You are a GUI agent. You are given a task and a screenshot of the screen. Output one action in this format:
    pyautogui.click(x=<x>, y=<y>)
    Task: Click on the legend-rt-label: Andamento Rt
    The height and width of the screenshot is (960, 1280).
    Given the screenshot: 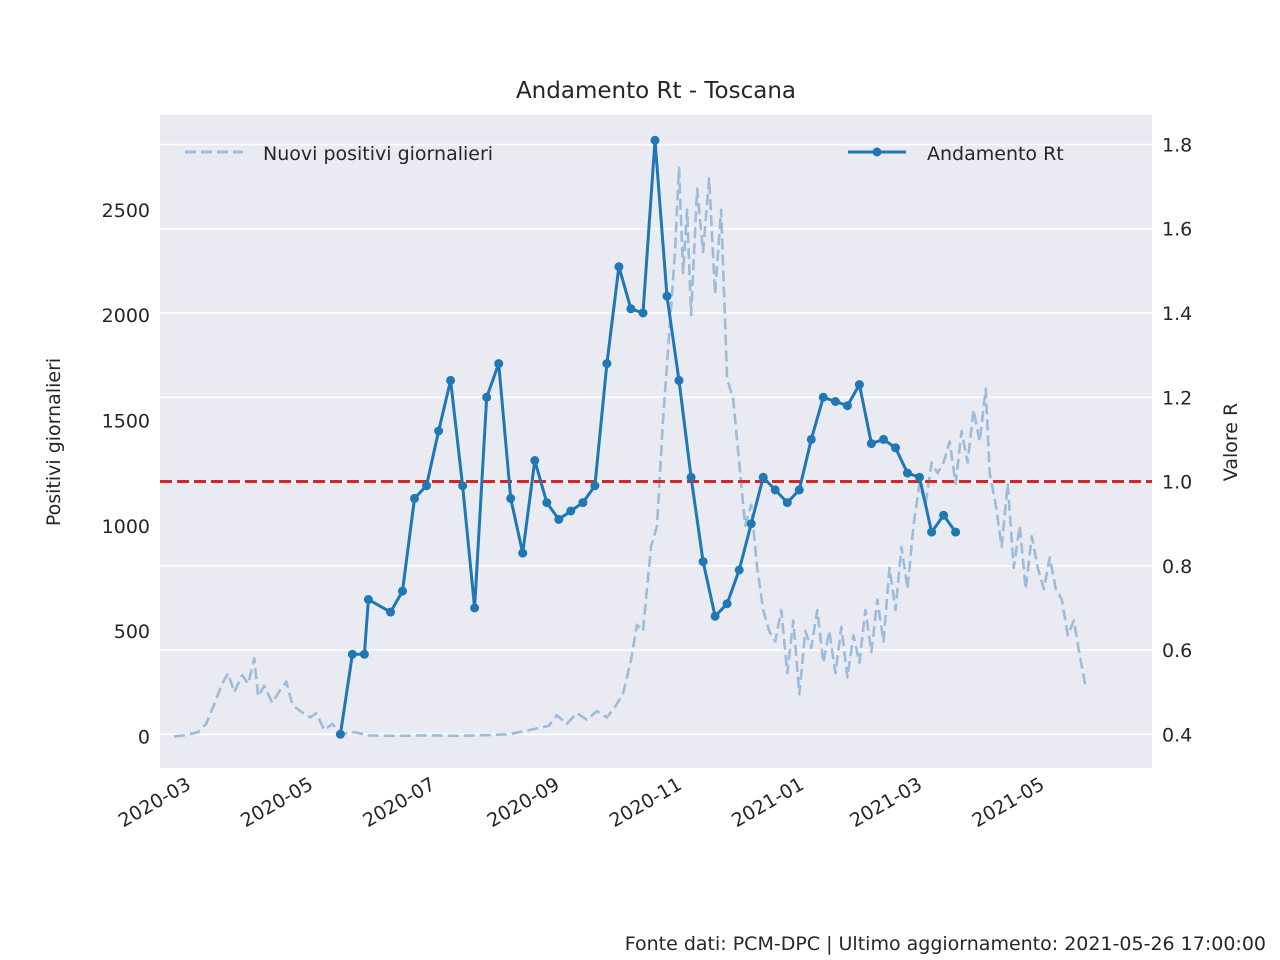 What is the action you would take?
    pyautogui.click(x=995, y=154)
    